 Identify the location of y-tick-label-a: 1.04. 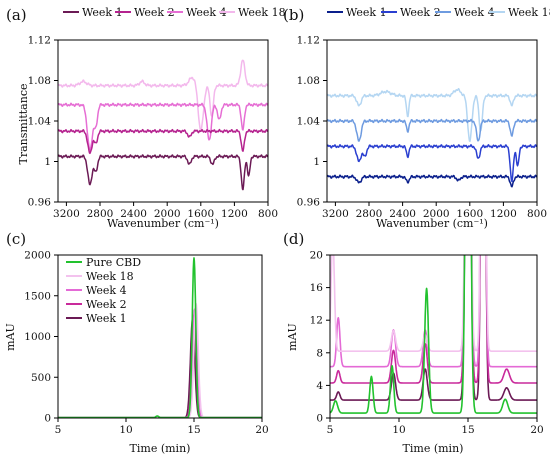
(40, 122).